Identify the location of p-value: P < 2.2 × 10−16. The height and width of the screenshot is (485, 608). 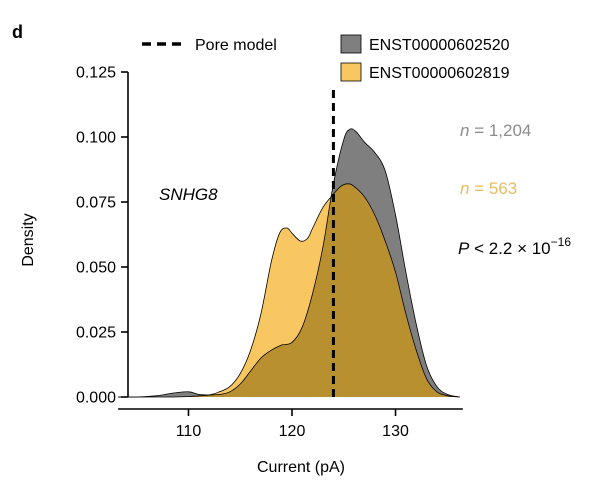
(514, 246).